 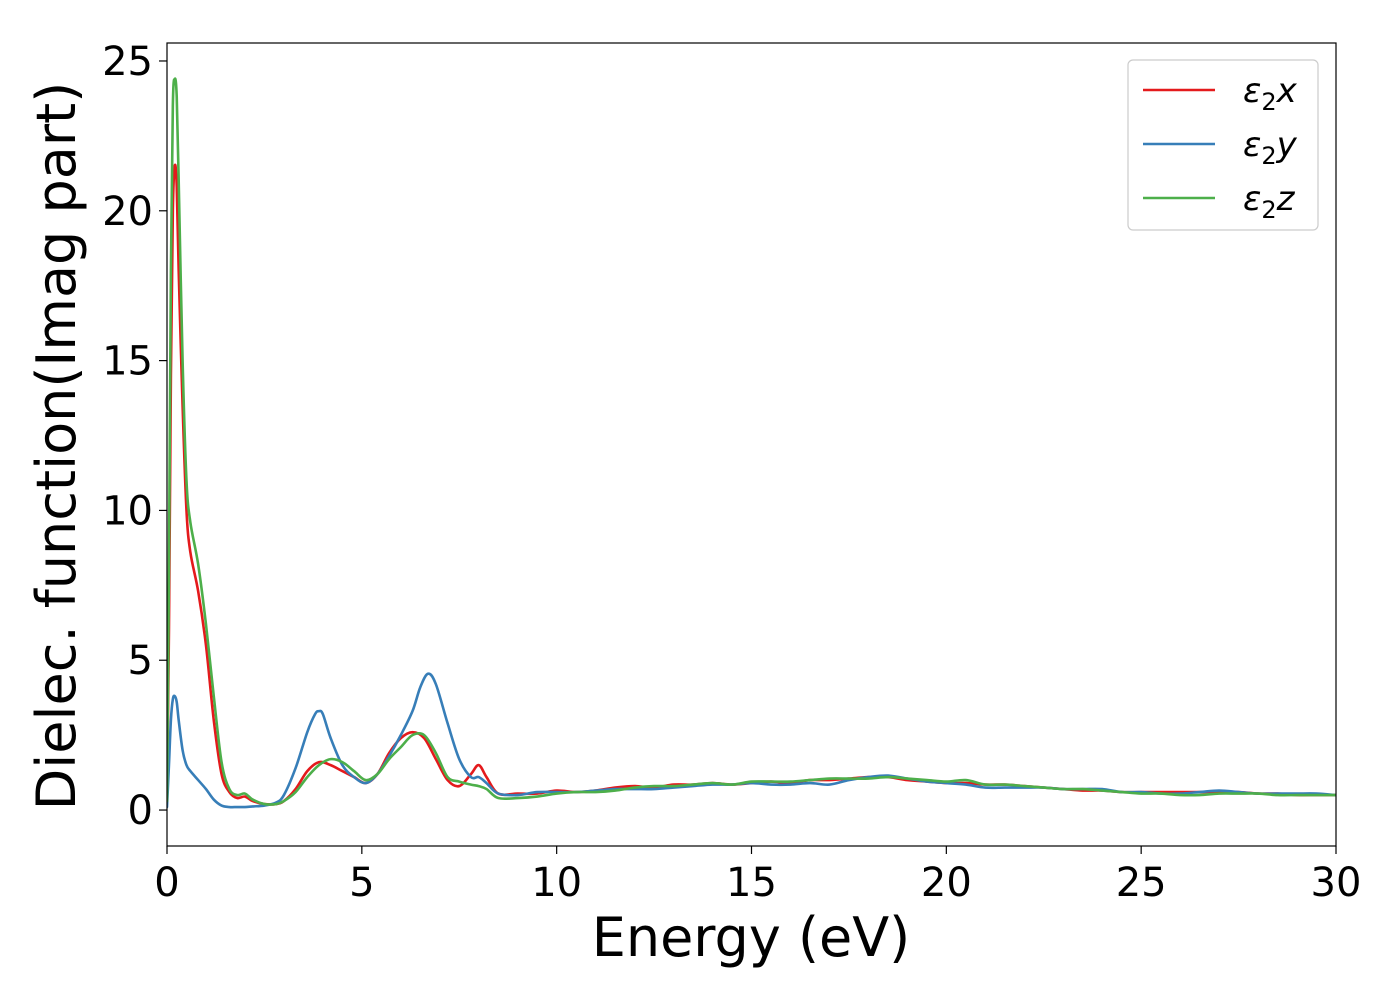 I want to click on y-axis-title: Dielec. function(Imag part), so click(x=56, y=446).